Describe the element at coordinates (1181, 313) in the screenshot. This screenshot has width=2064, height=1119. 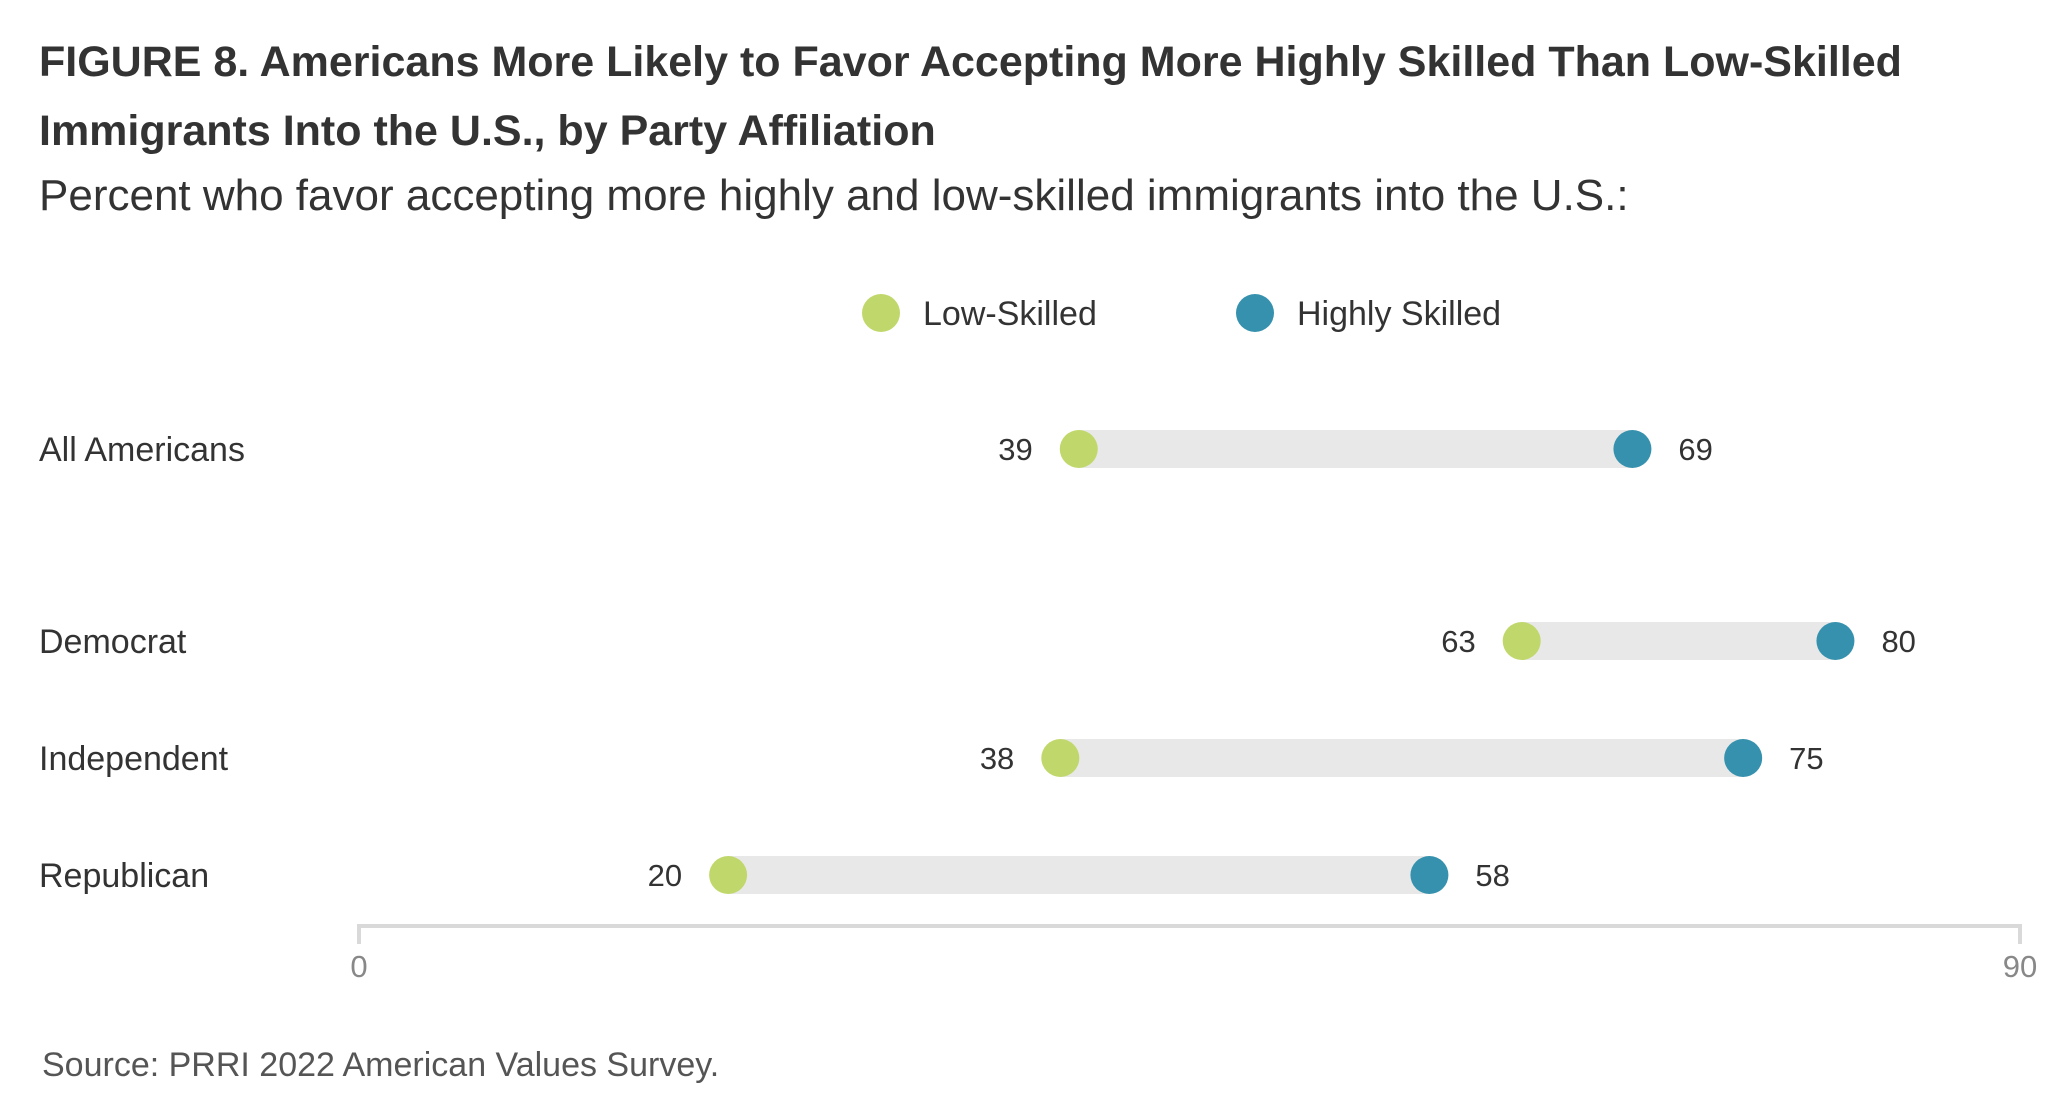
I see `chart-legend: Low-Skilled Highly Skilled` at that location.